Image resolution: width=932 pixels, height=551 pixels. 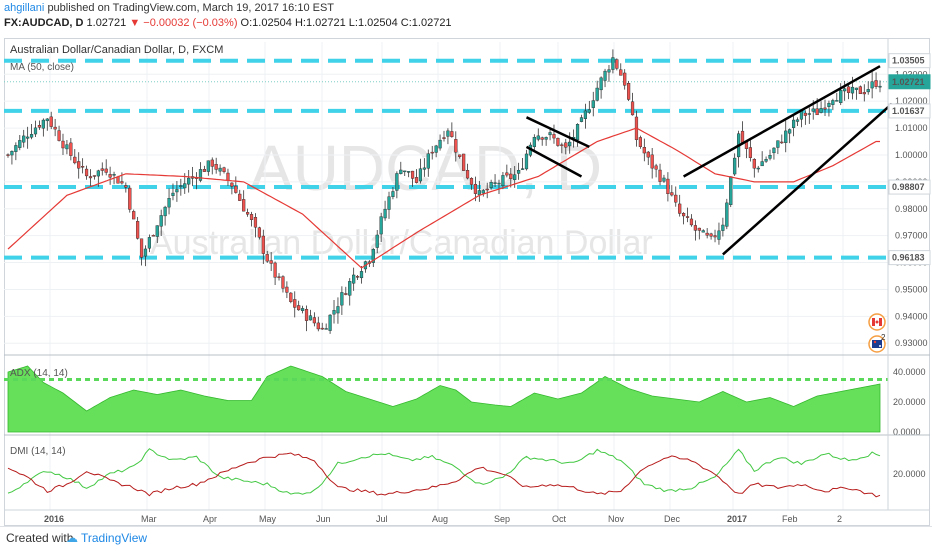 What do you see at coordinates (44, 23) in the screenshot?
I see `symbol: FX:AUDCAD, D` at bounding box center [44, 23].